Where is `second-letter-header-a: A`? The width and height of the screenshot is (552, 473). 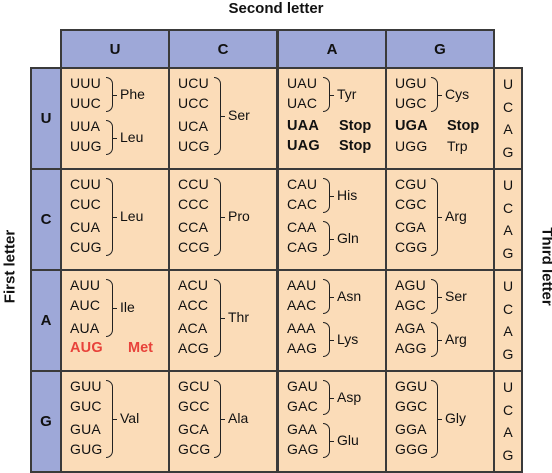 second-letter-header-a: A is located at coordinates (332, 49).